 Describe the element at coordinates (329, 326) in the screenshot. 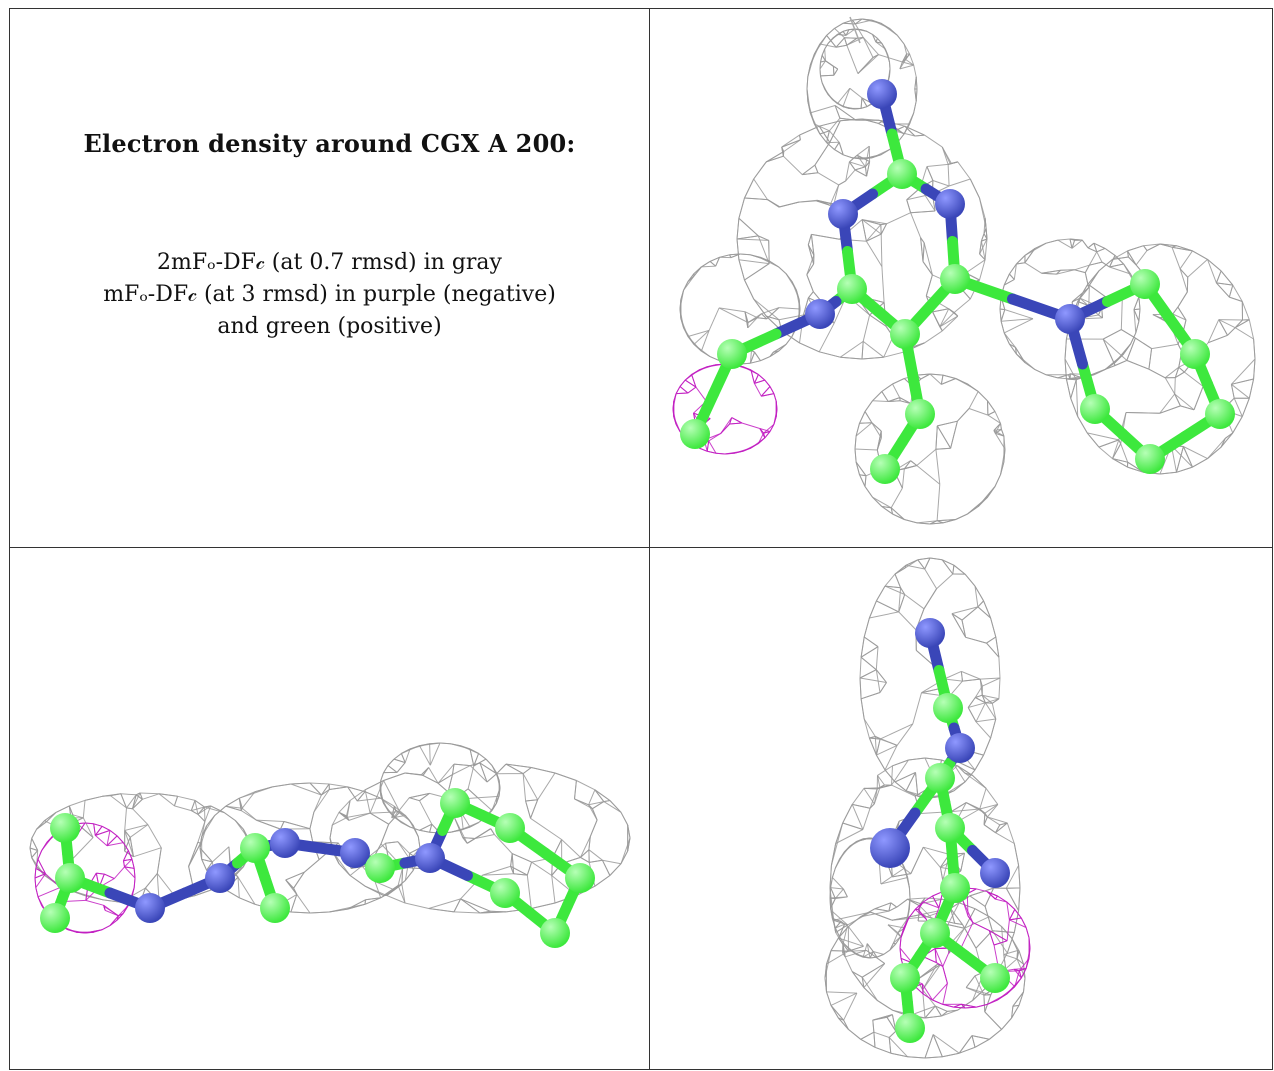

I see `caption-line-fofc-cont: and green (positive)` at that location.